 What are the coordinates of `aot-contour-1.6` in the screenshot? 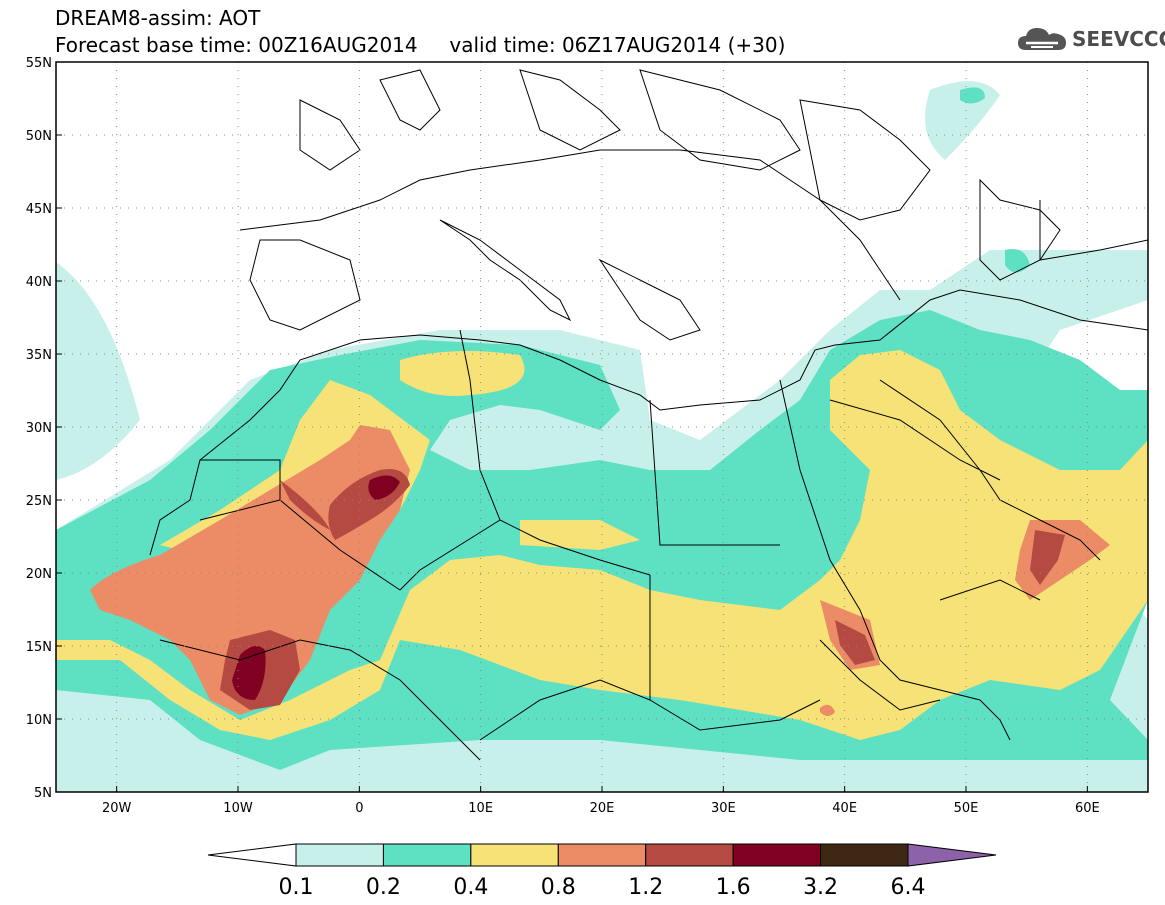 It's located at (316, 587).